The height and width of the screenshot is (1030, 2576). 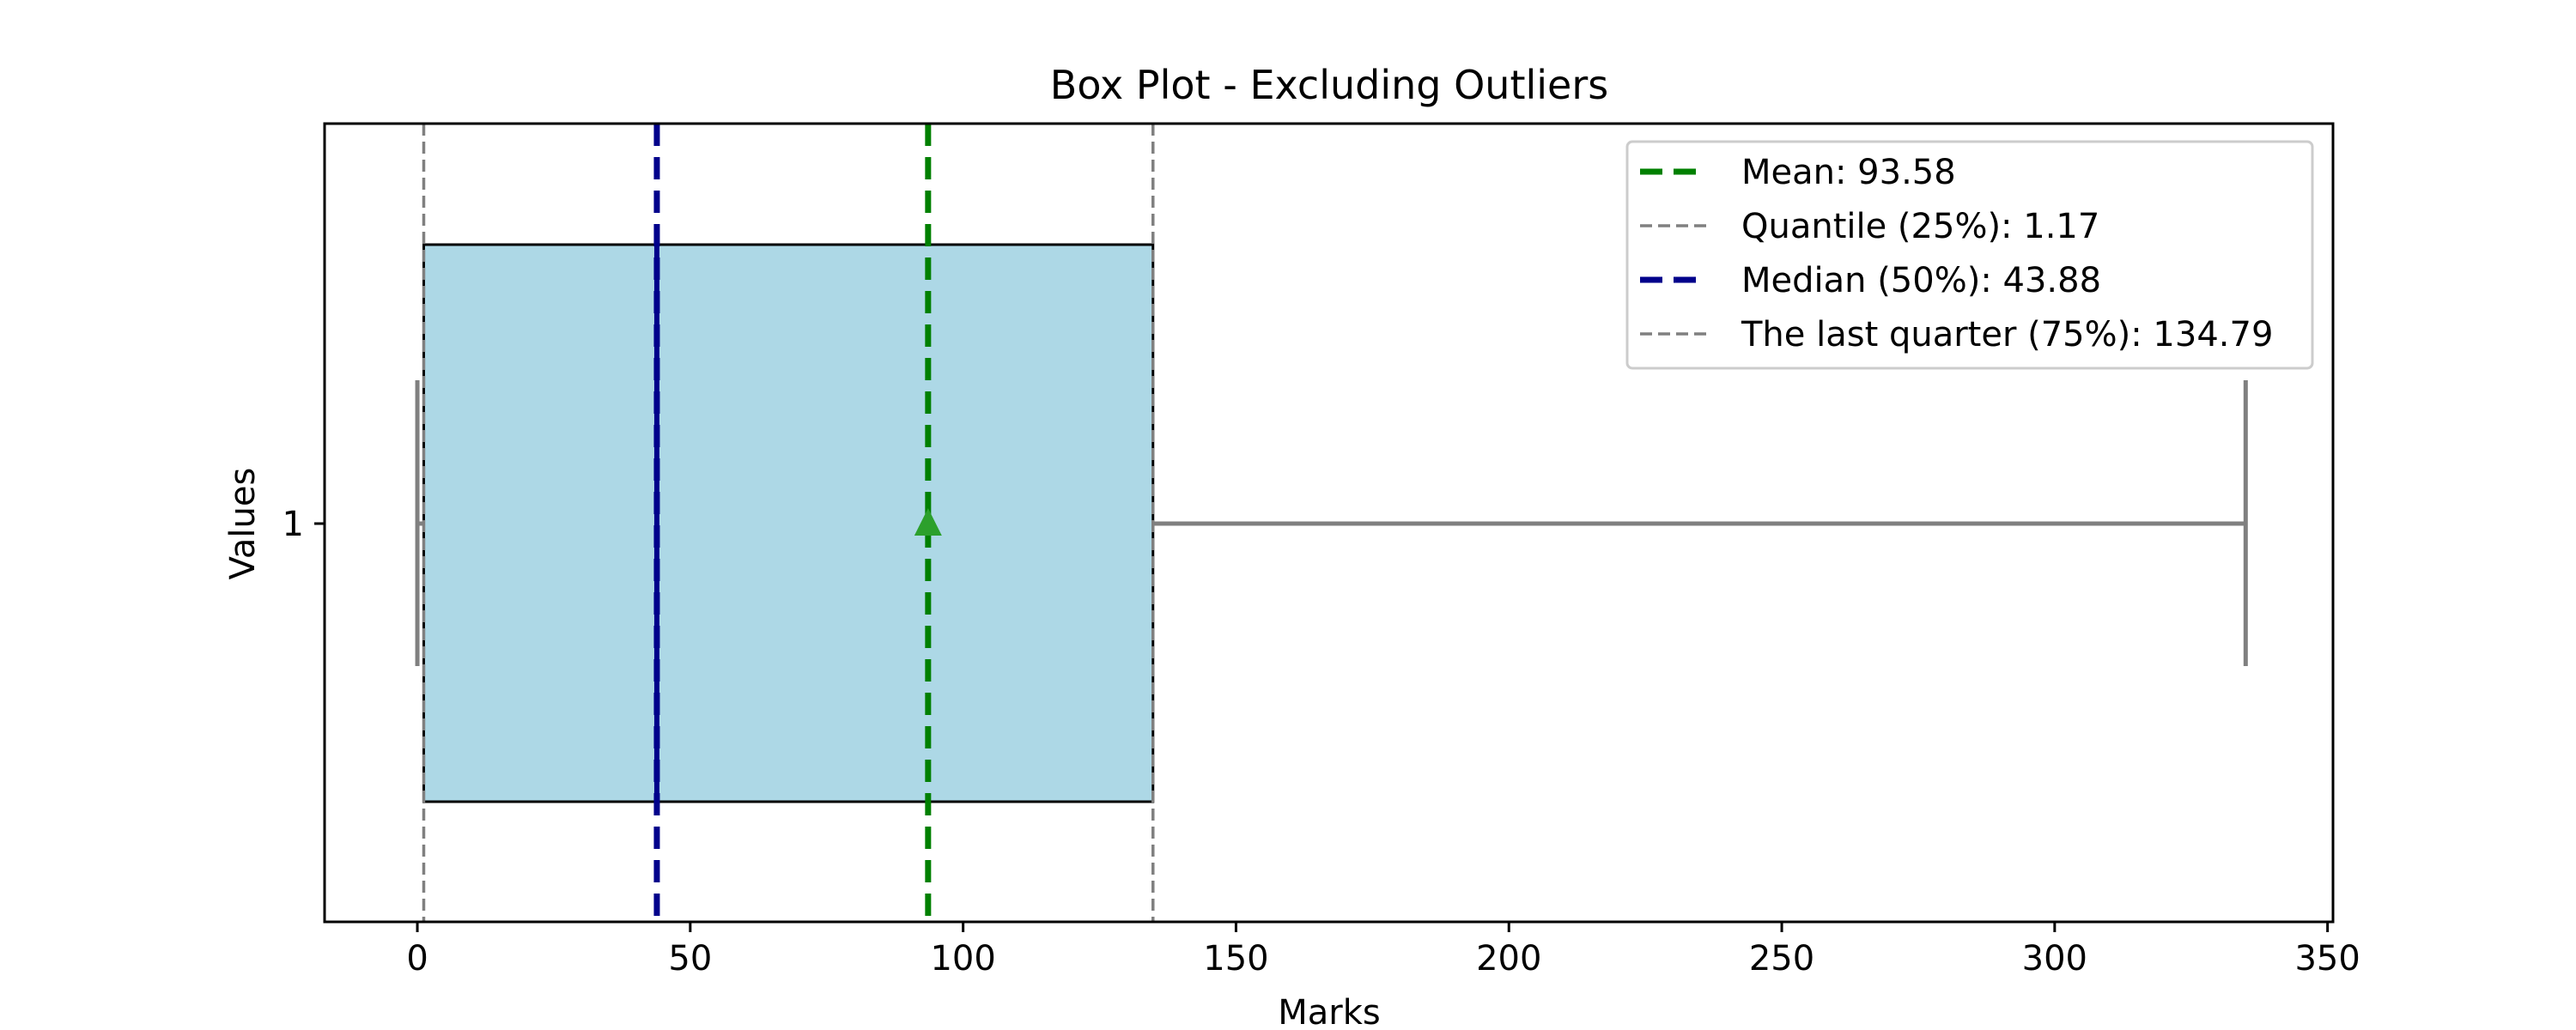 What do you see at coordinates (1508, 958) in the screenshot?
I see `x-tick-label: 200` at bounding box center [1508, 958].